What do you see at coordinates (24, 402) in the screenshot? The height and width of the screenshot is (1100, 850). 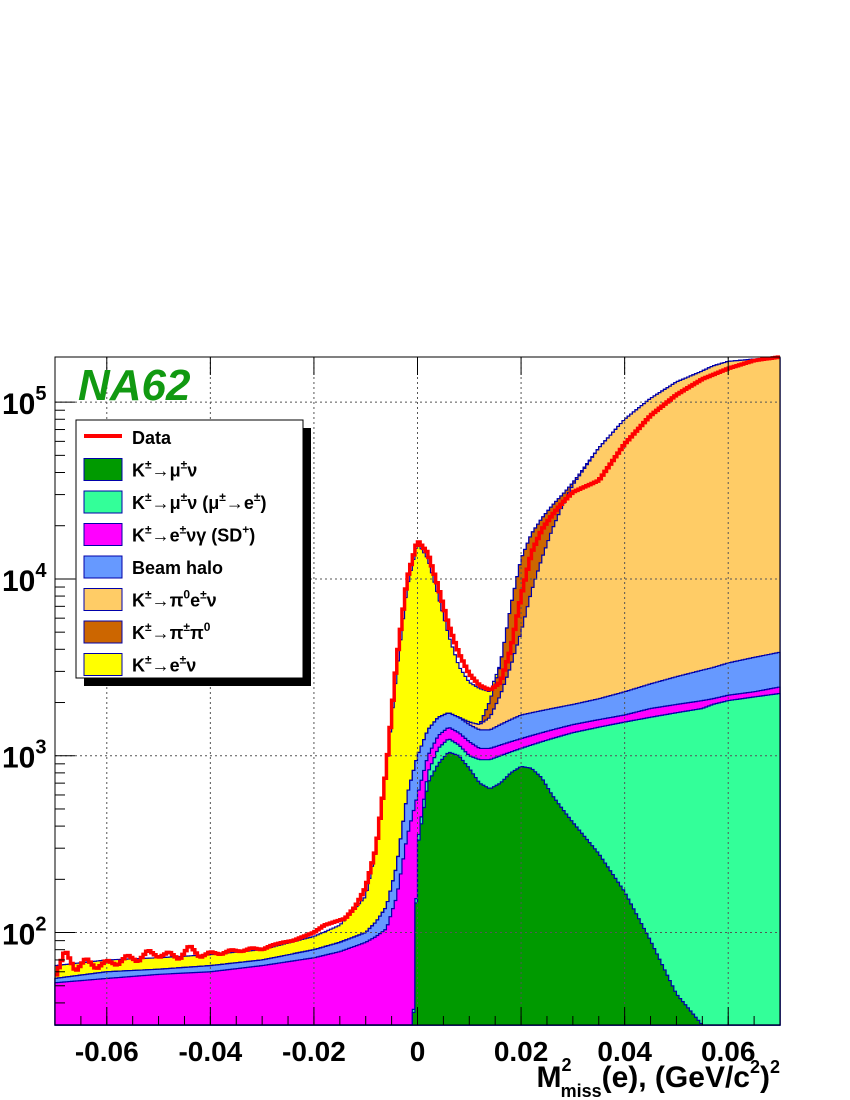 I see `y-tick-label: 10⁵` at bounding box center [24, 402].